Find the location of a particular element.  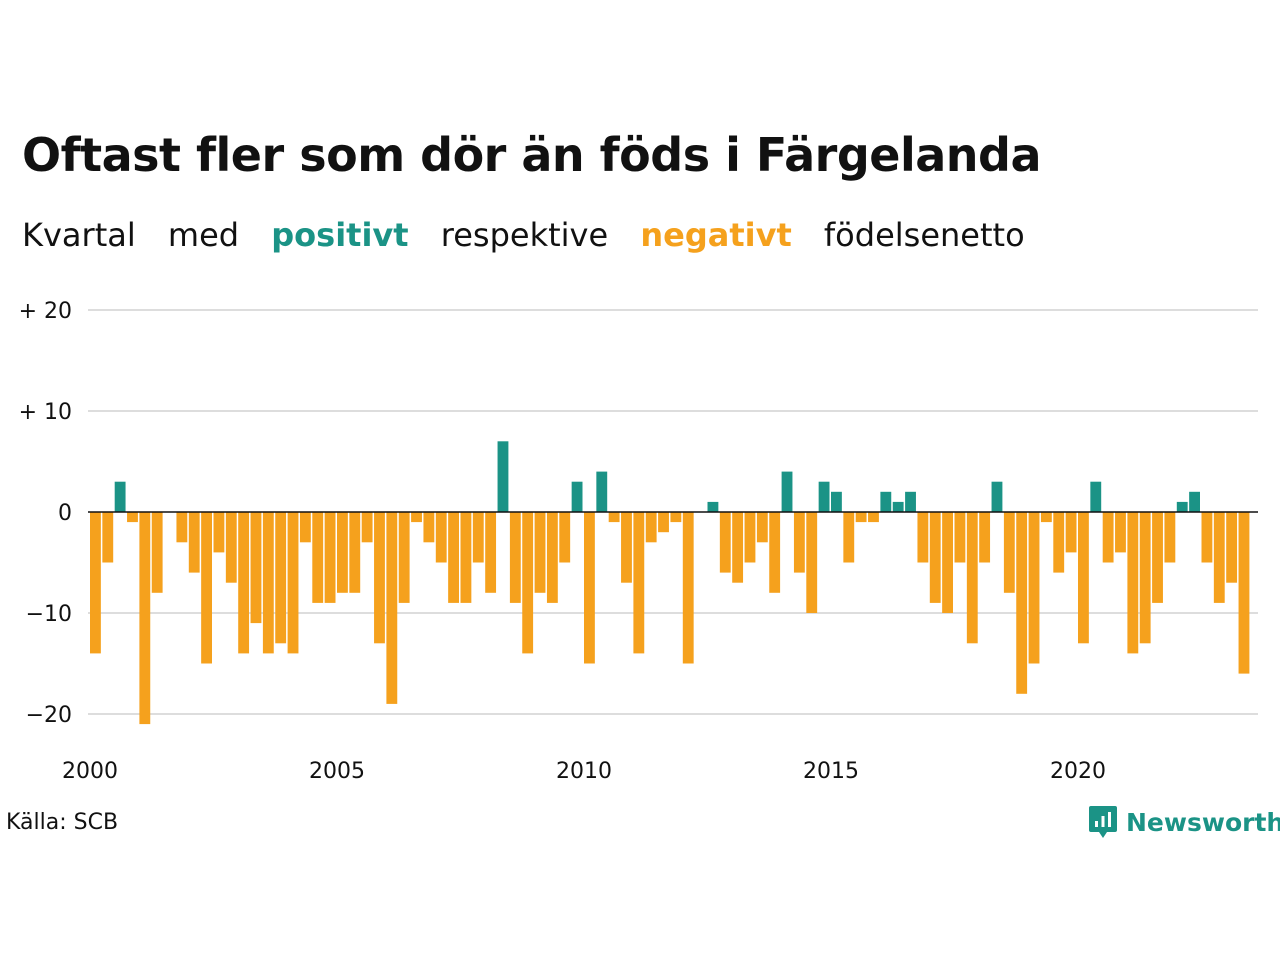

chart-title: Oftast fler som dör än föds i Färgelanda is located at coordinates (532, 155).